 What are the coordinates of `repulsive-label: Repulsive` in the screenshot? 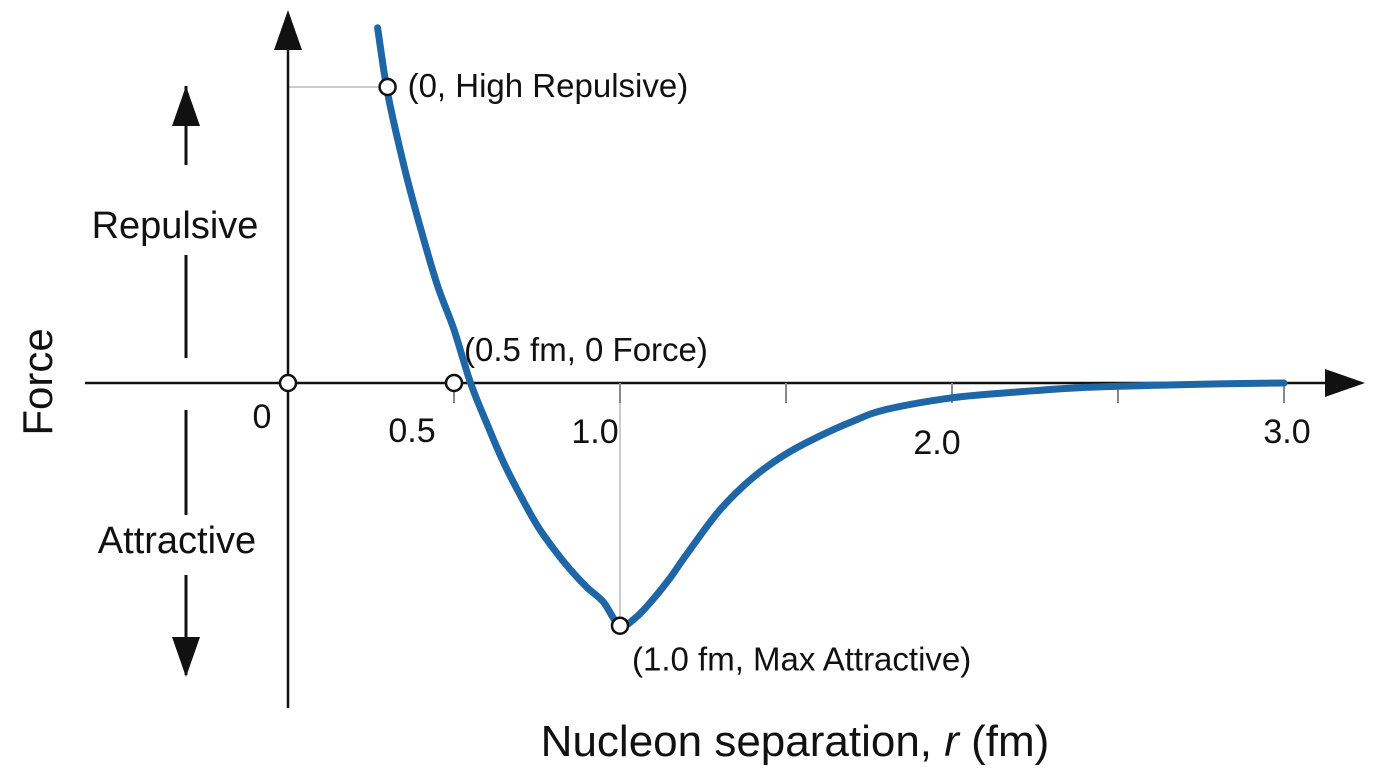 It's located at (175, 226).